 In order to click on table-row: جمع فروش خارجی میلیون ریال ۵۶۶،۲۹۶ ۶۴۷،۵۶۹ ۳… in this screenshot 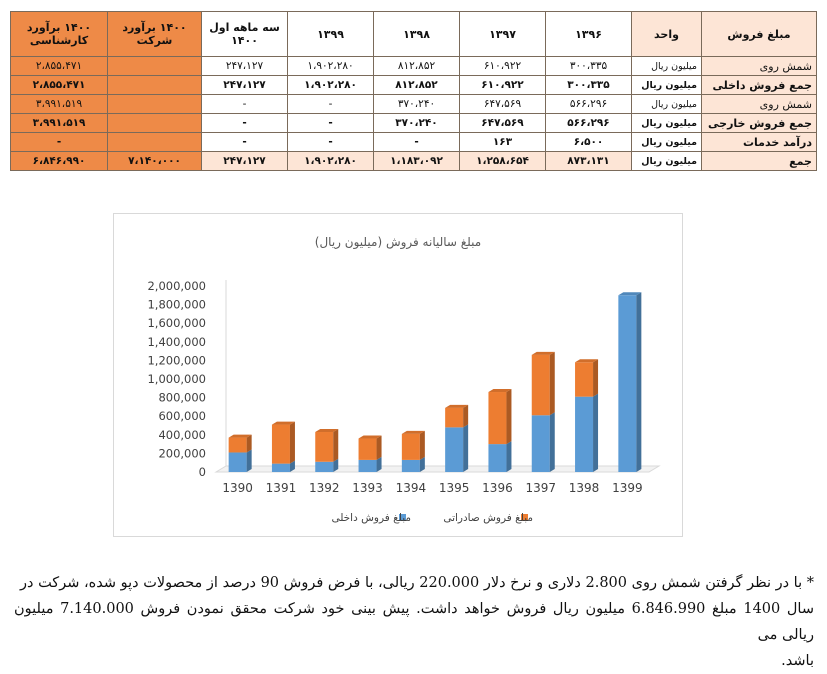, I will do `click(413, 123)`.